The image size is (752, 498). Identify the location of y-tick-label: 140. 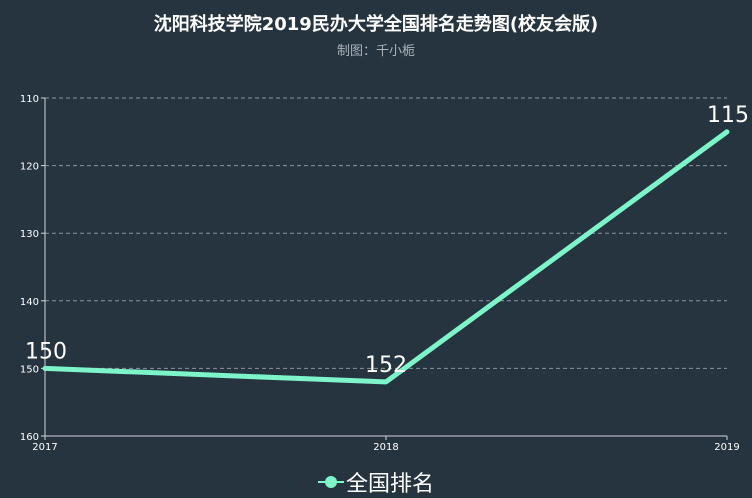
(29, 302).